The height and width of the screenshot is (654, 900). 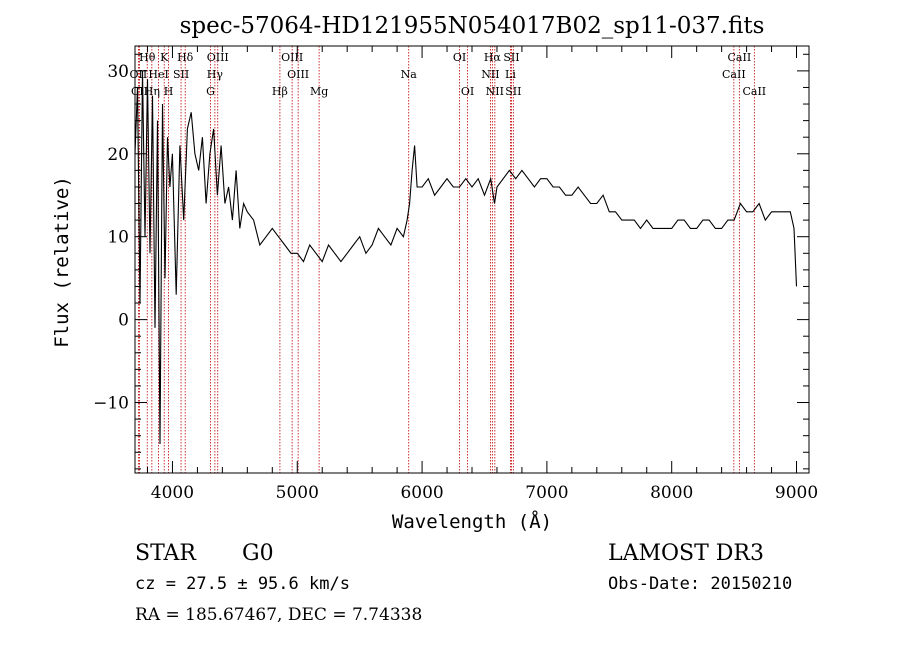 What do you see at coordinates (278, 615) in the screenshot?
I see `coordinates: RA = 185.67467, DEC = 7.74338` at bounding box center [278, 615].